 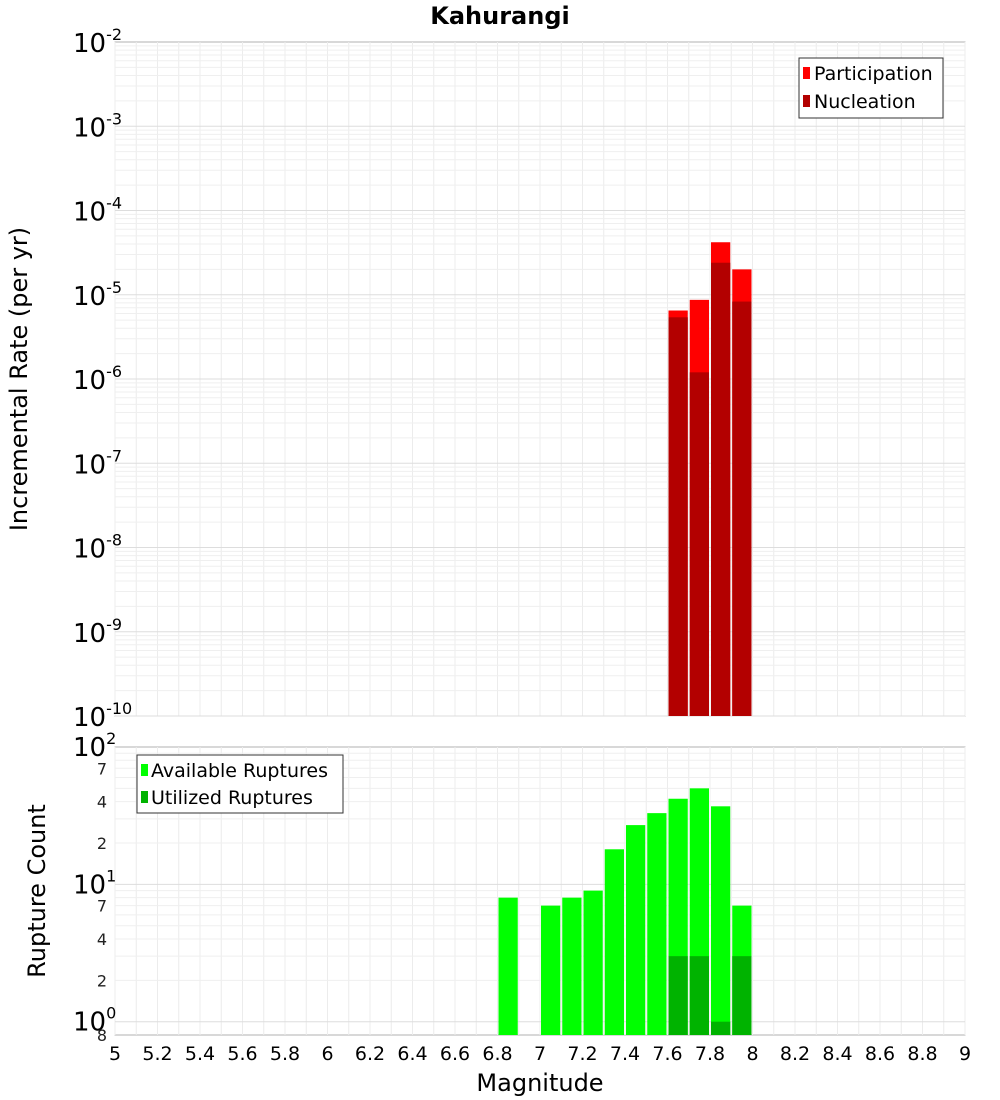 I want to click on legend-swatch-participation, so click(x=806, y=73).